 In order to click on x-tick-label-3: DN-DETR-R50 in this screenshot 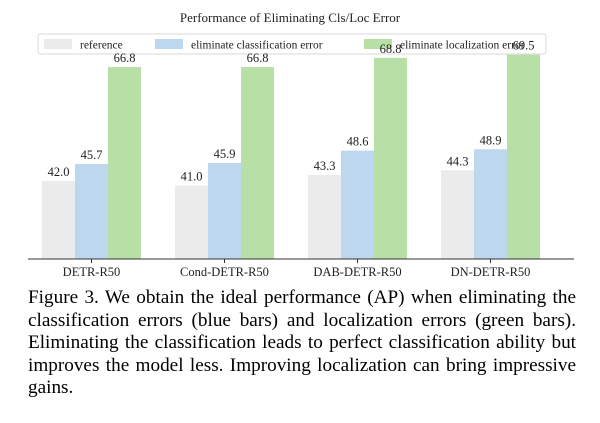, I will do `click(491, 272)`.